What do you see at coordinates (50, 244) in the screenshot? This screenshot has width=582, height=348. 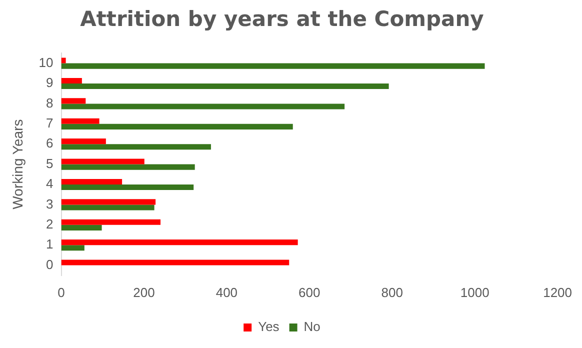 I see `y-tick-label: 1` at bounding box center [50, 244].